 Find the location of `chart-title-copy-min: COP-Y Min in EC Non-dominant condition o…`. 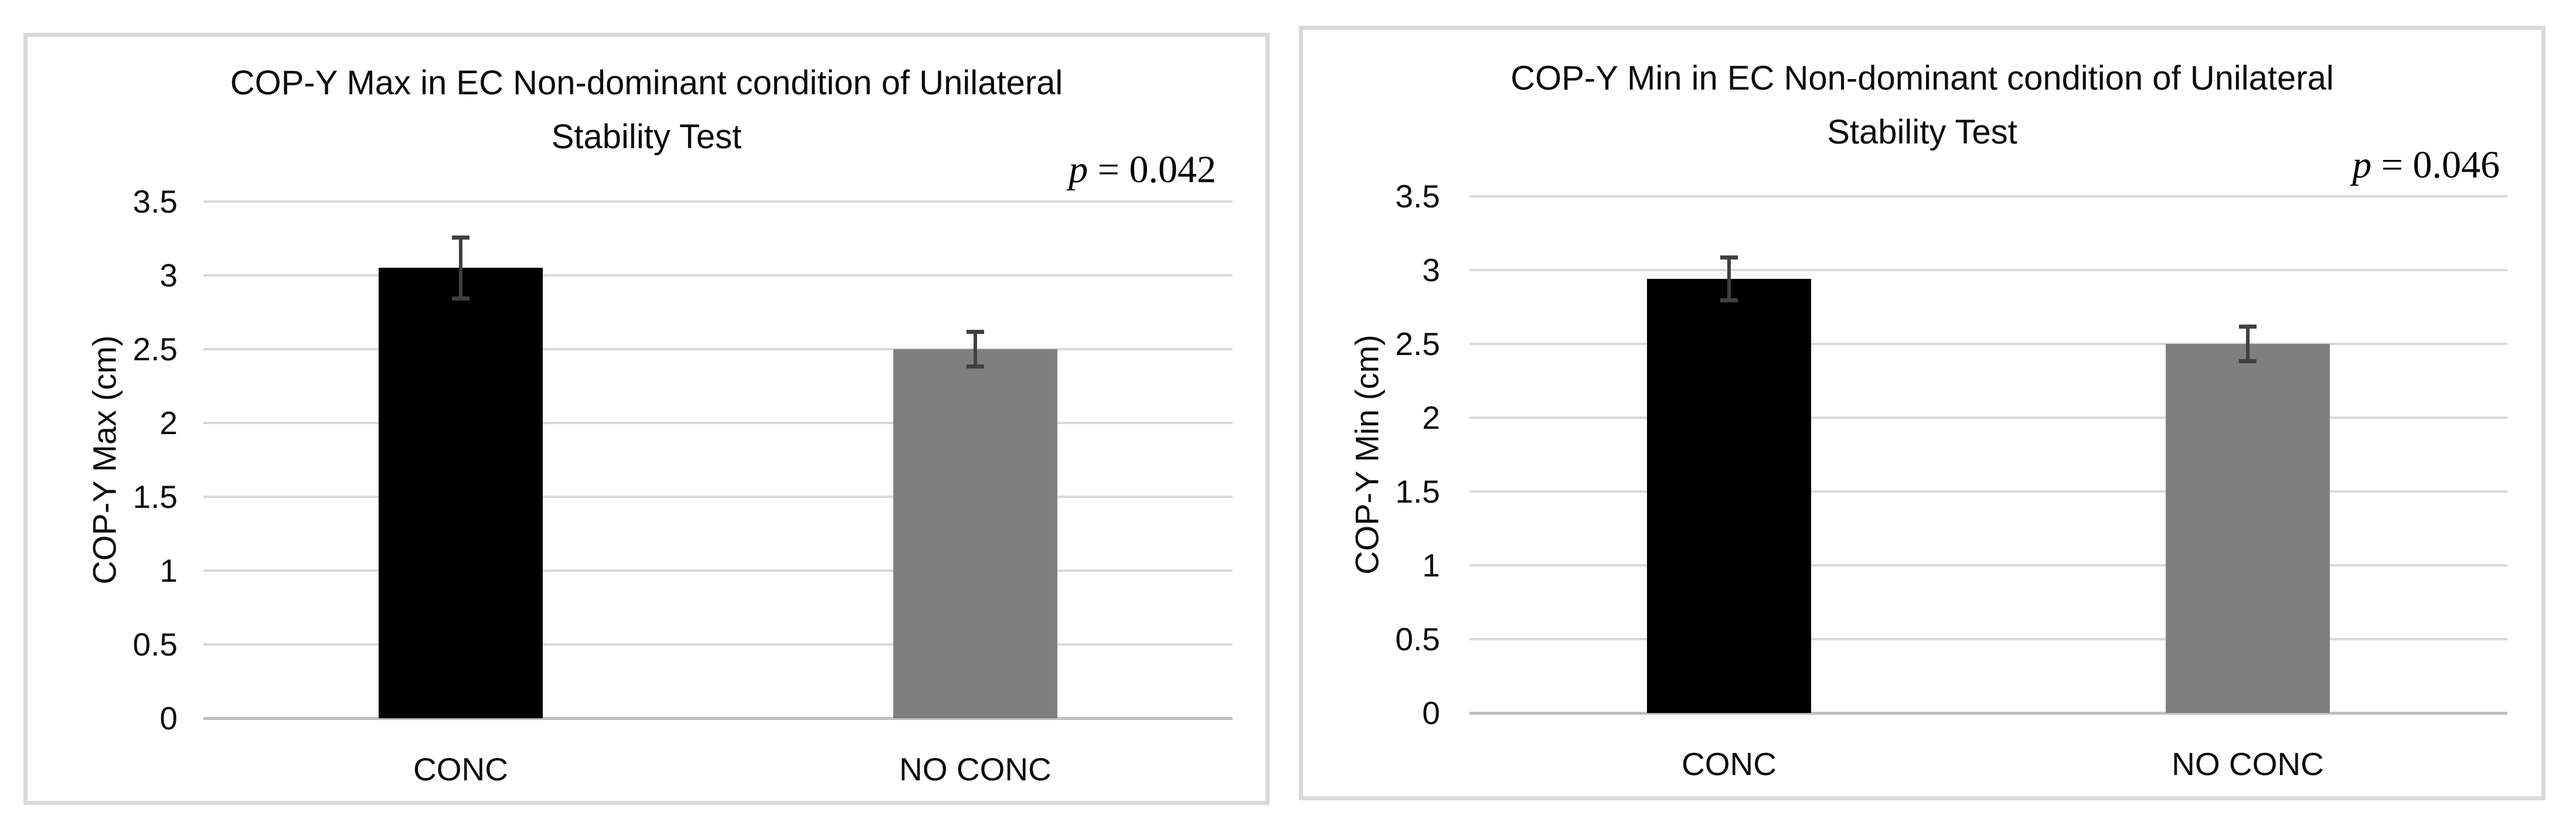

chart-title-copy-min: COP-Y Min in EC Non-dominant condition o… is located at coordinates (1922, 105).